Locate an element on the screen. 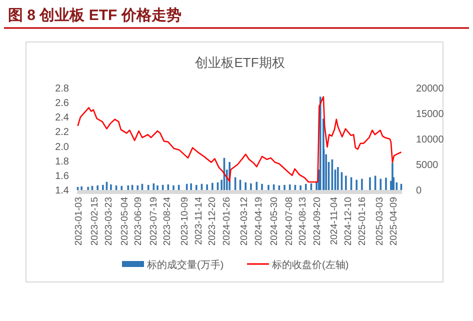 This screenshot has width=473, height=321. x-tick-label: 2023-06-09 is located at coordinates (138, 221).